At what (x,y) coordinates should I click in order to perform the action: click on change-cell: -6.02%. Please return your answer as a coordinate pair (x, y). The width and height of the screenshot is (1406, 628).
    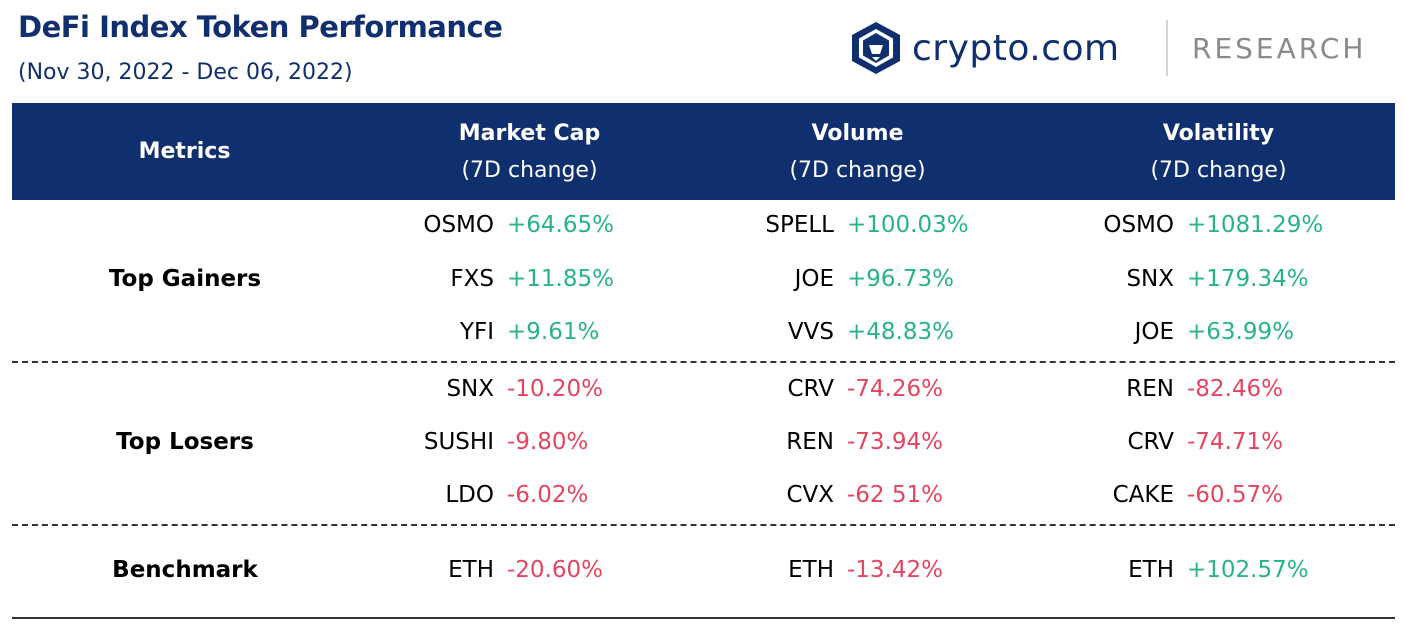
    Looking at the image, I should click on (548, 495).